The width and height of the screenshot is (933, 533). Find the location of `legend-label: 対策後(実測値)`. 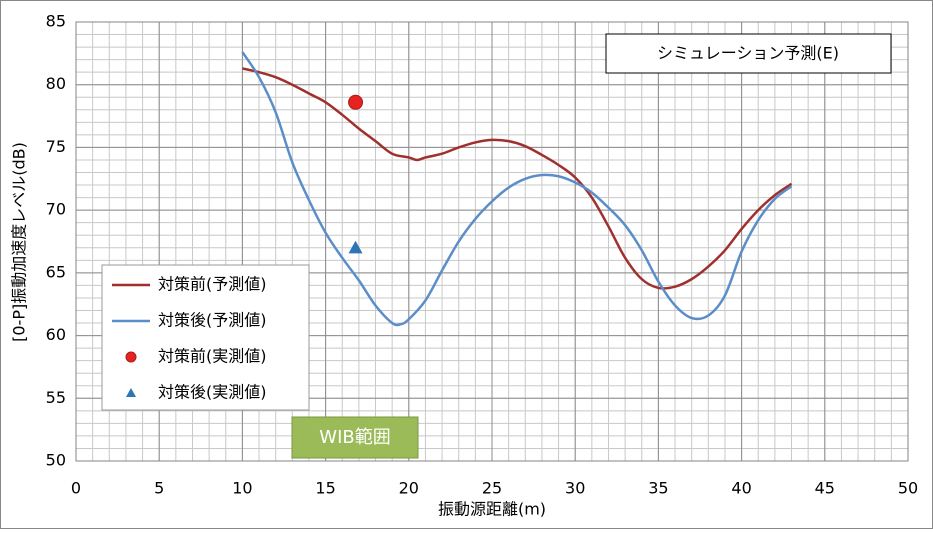

legend-label: 対策後(実測値) is located at coordinates (212, 392).